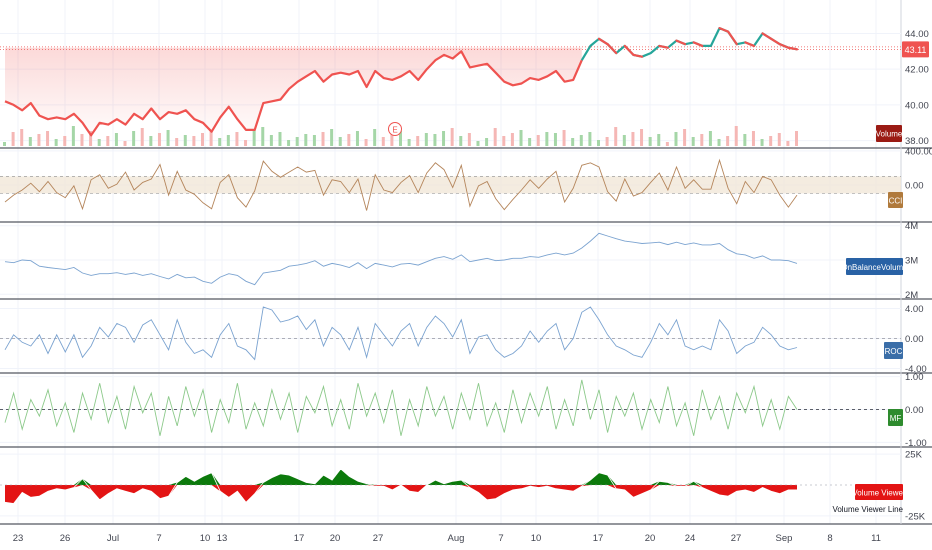 The width and height of the screenshot is (932, 550). I want to click on vv-down-area, so click(401, 494).